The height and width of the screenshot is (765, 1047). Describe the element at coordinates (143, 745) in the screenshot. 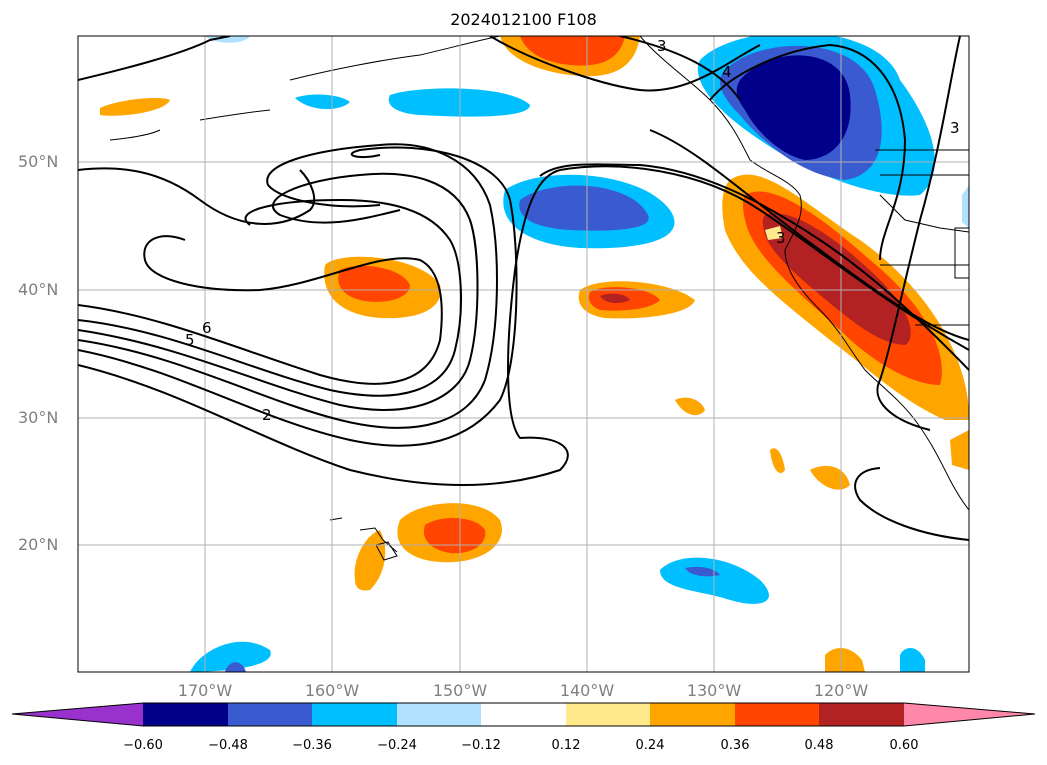

I see `colorbar-tick-label: −0.60` at that location.